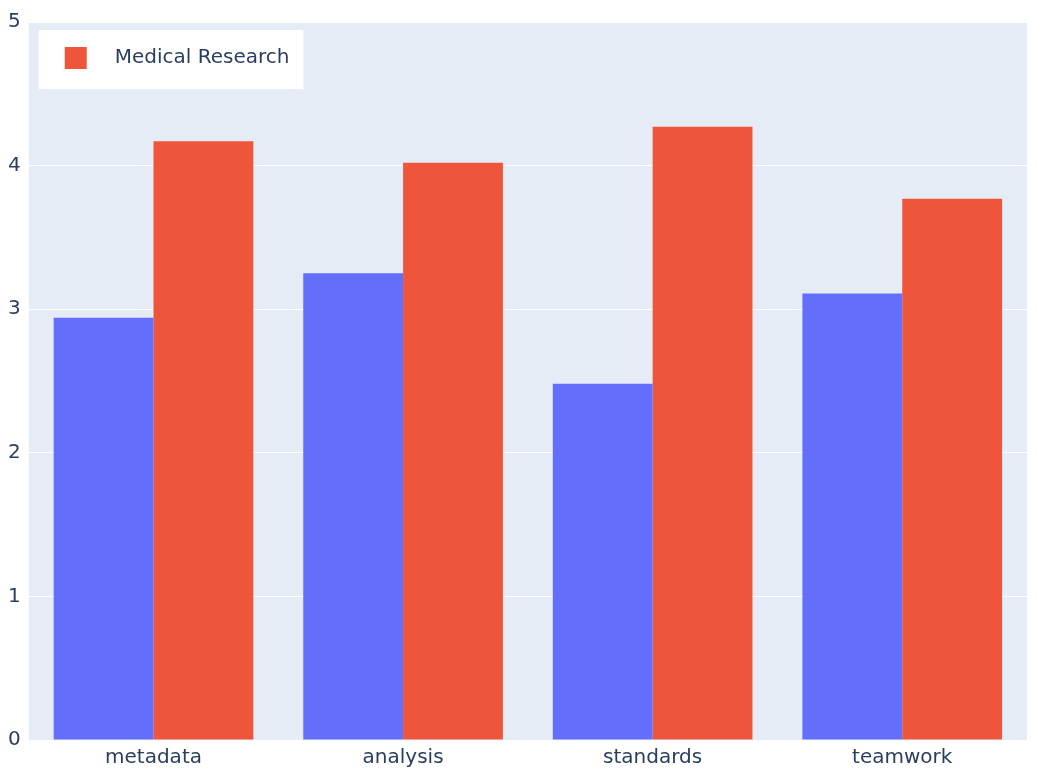  Describe the element at coordinates (902, 756) in the screenshot. I see `x-tick-label: teamwork` at that location.